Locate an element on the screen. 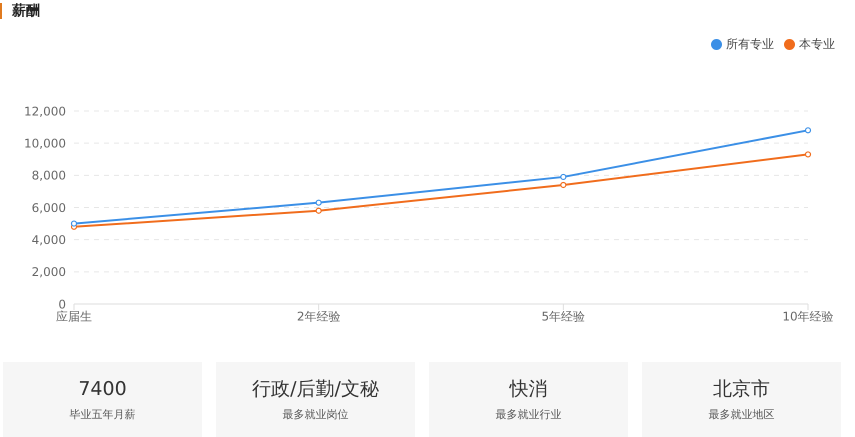 The width and height of the screenshot is (855, 437). y-tick-label: 10,000 is located at coordinates (45, 143).